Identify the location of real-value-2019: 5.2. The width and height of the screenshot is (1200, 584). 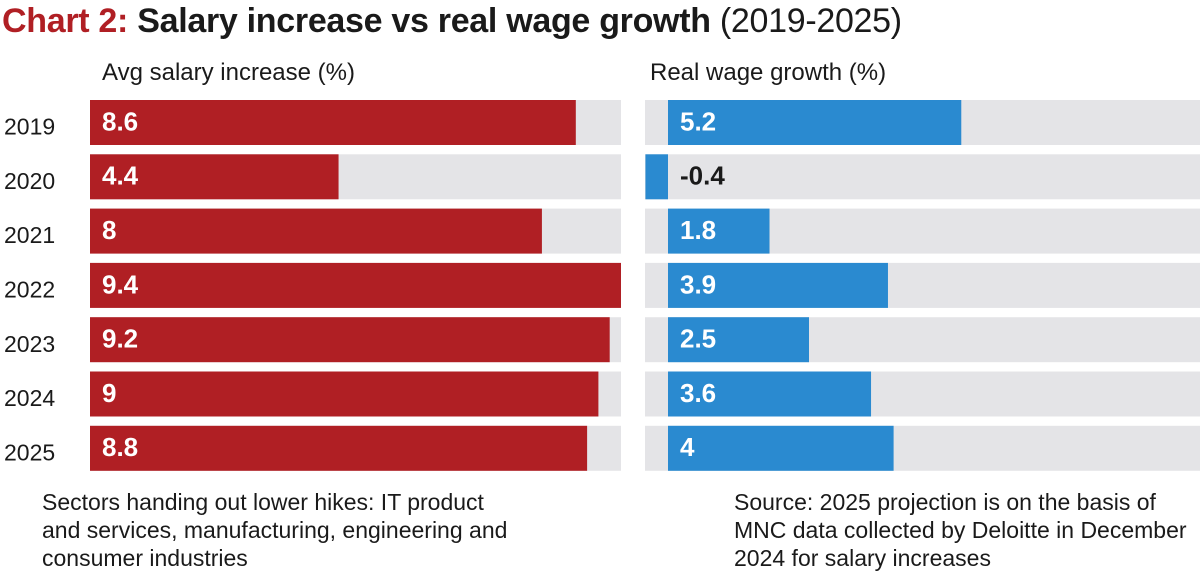
(698, 121).